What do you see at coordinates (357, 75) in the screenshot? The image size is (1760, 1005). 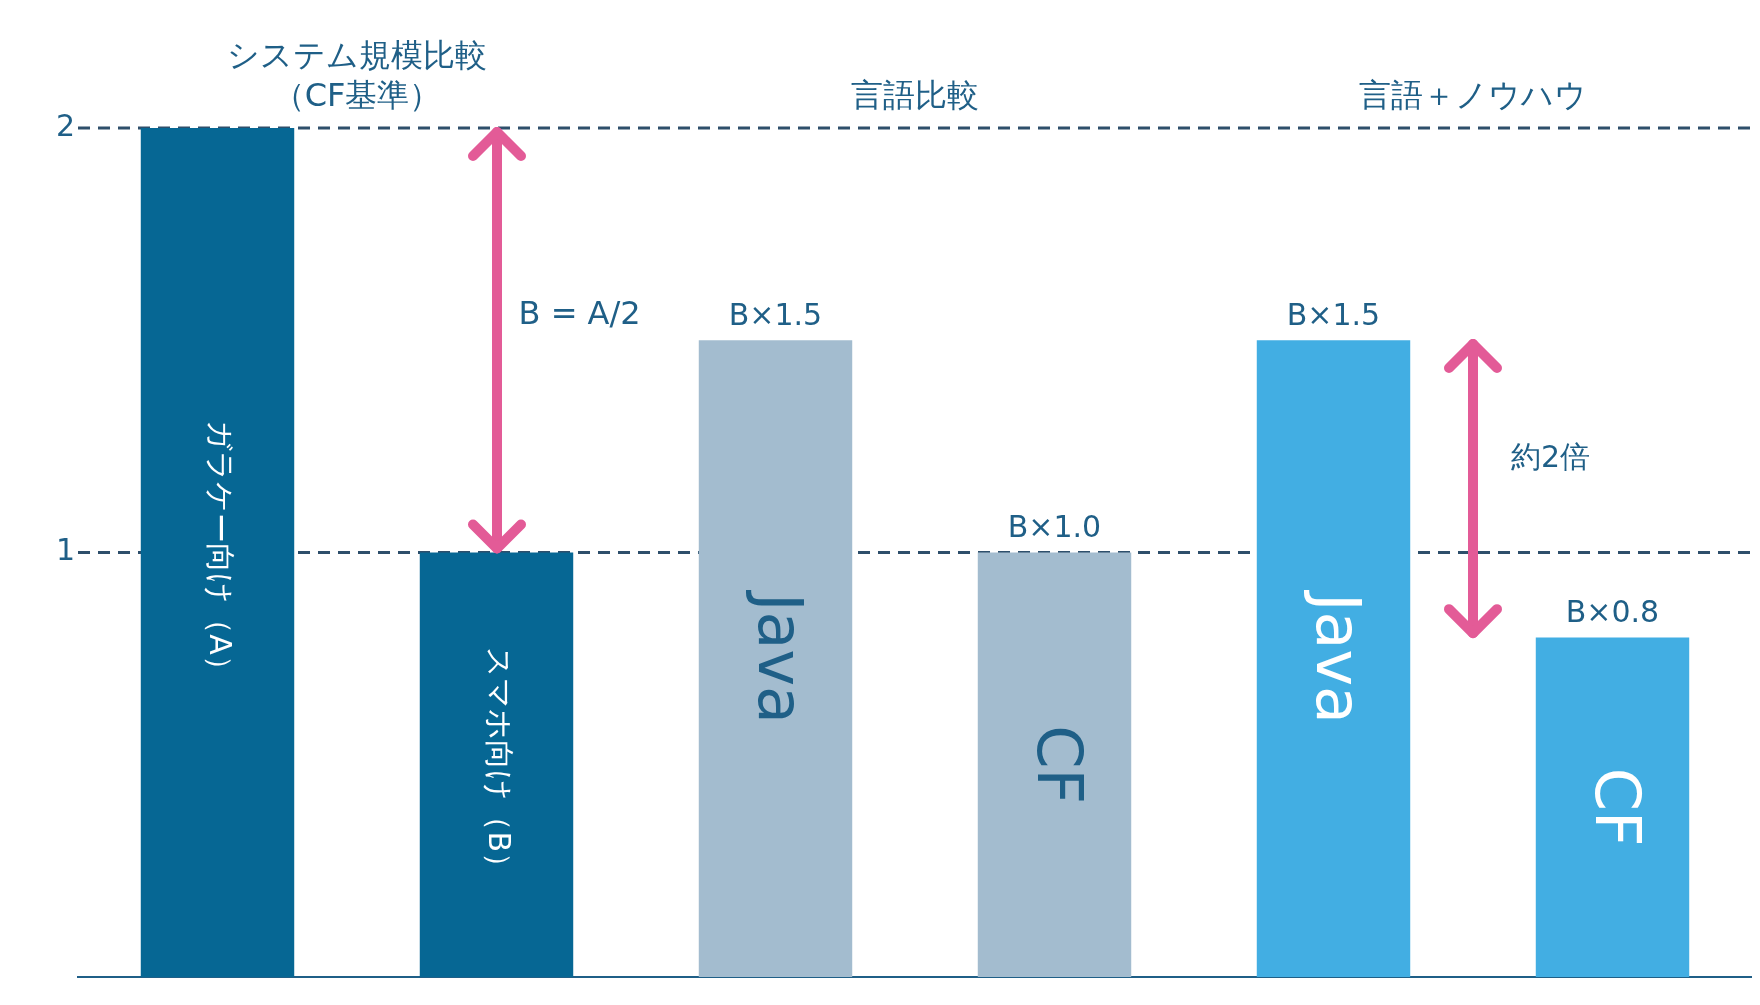 I see `text: システム規模比較（CF基準）` at bounding box center [357, 75].